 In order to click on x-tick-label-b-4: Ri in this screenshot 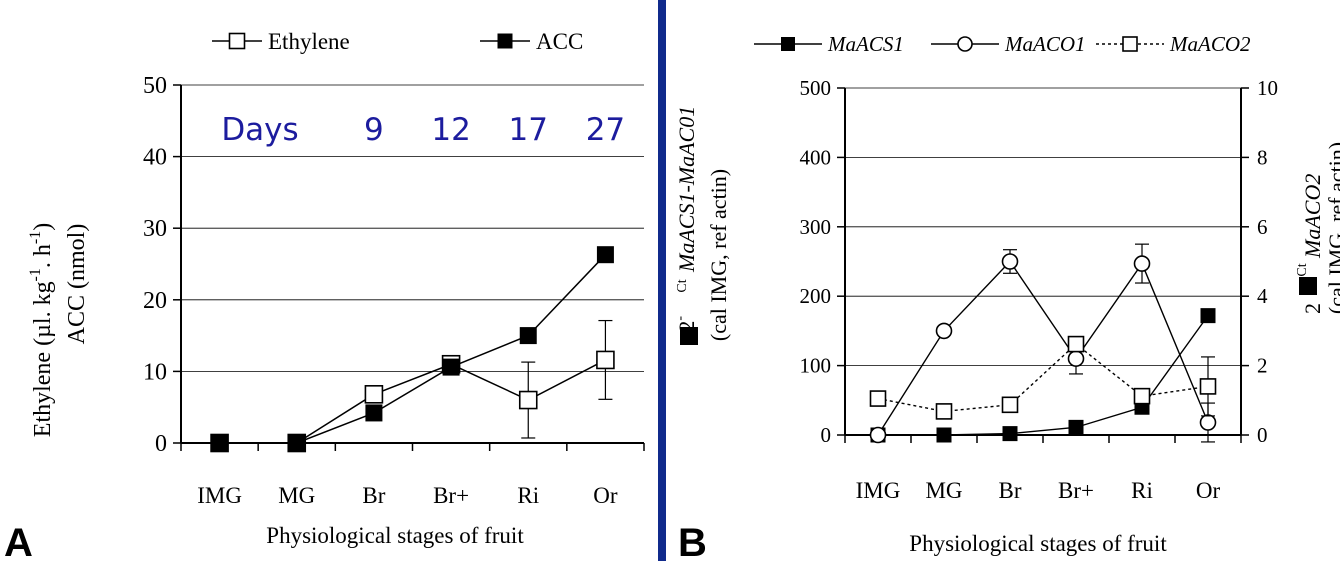, I will do `click(1142, 490)`.